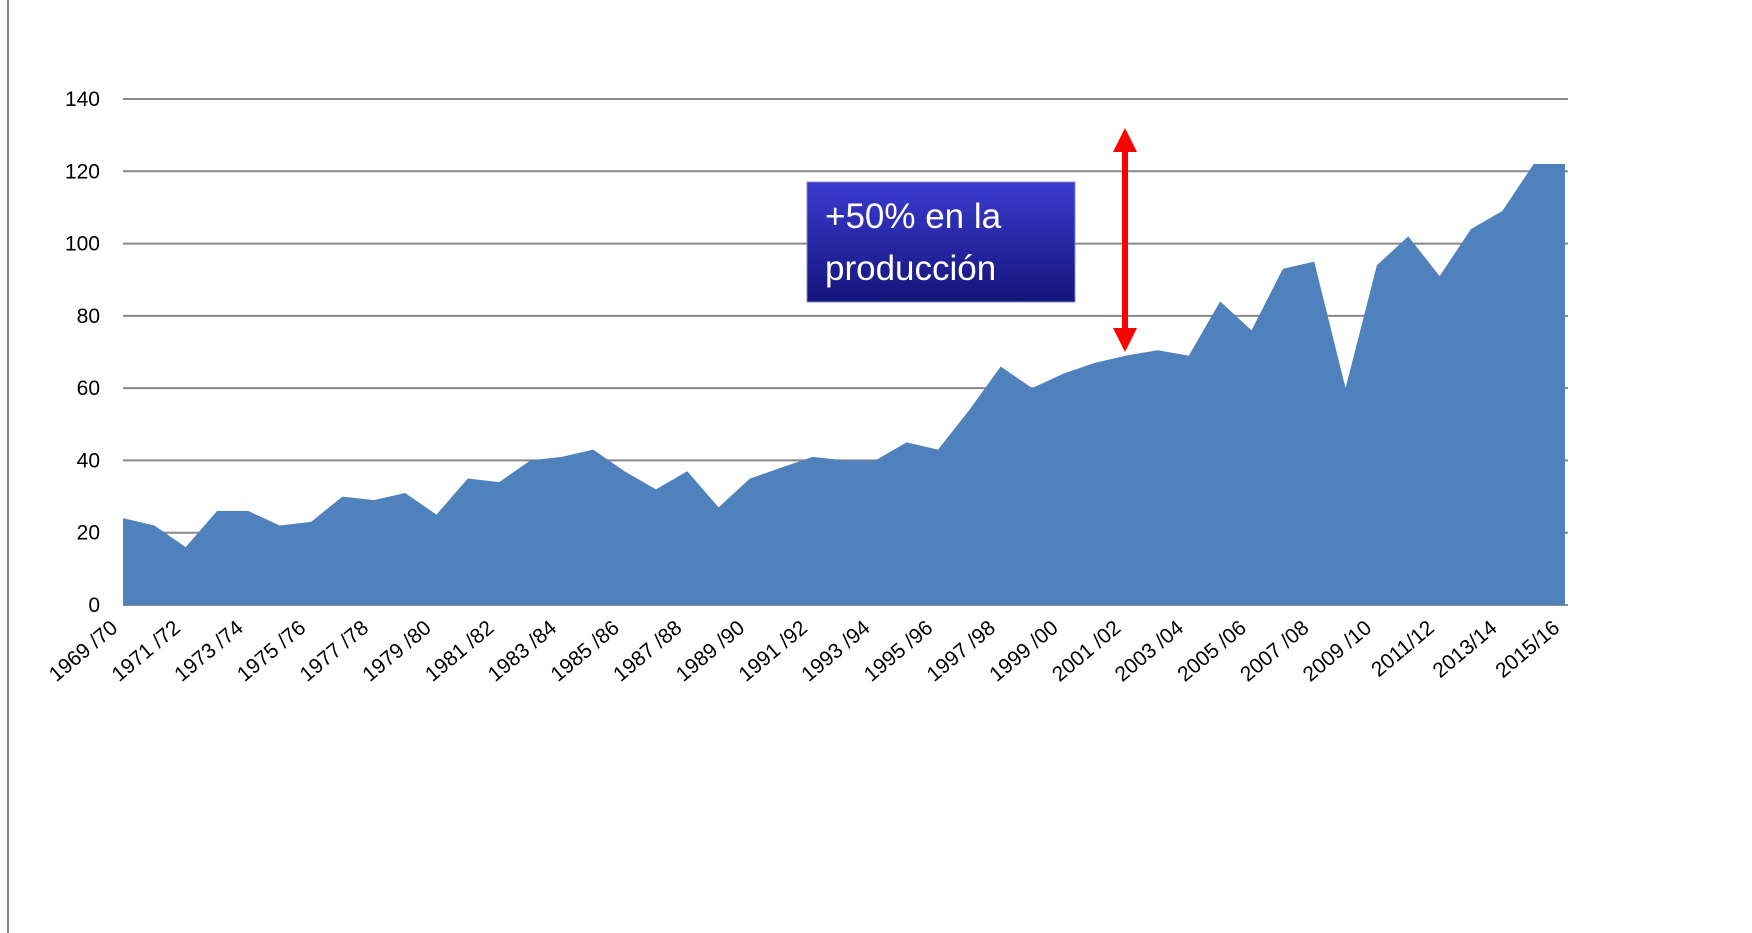  What do you see at coordinates (647, 651) in the screenshot?
I see `x-tick-label: 1987 /88` at bounding box center [647, 651].